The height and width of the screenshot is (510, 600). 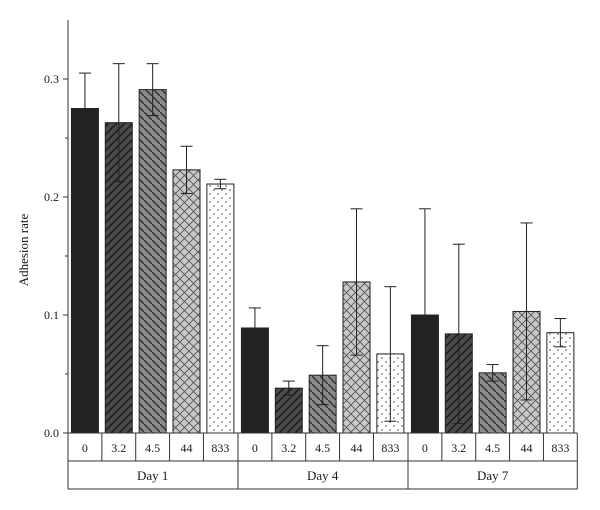 What do you see at coordinates (493, 475) in the screenshot?
I see `group-label: Day 7` at bounding box center [493, 475].